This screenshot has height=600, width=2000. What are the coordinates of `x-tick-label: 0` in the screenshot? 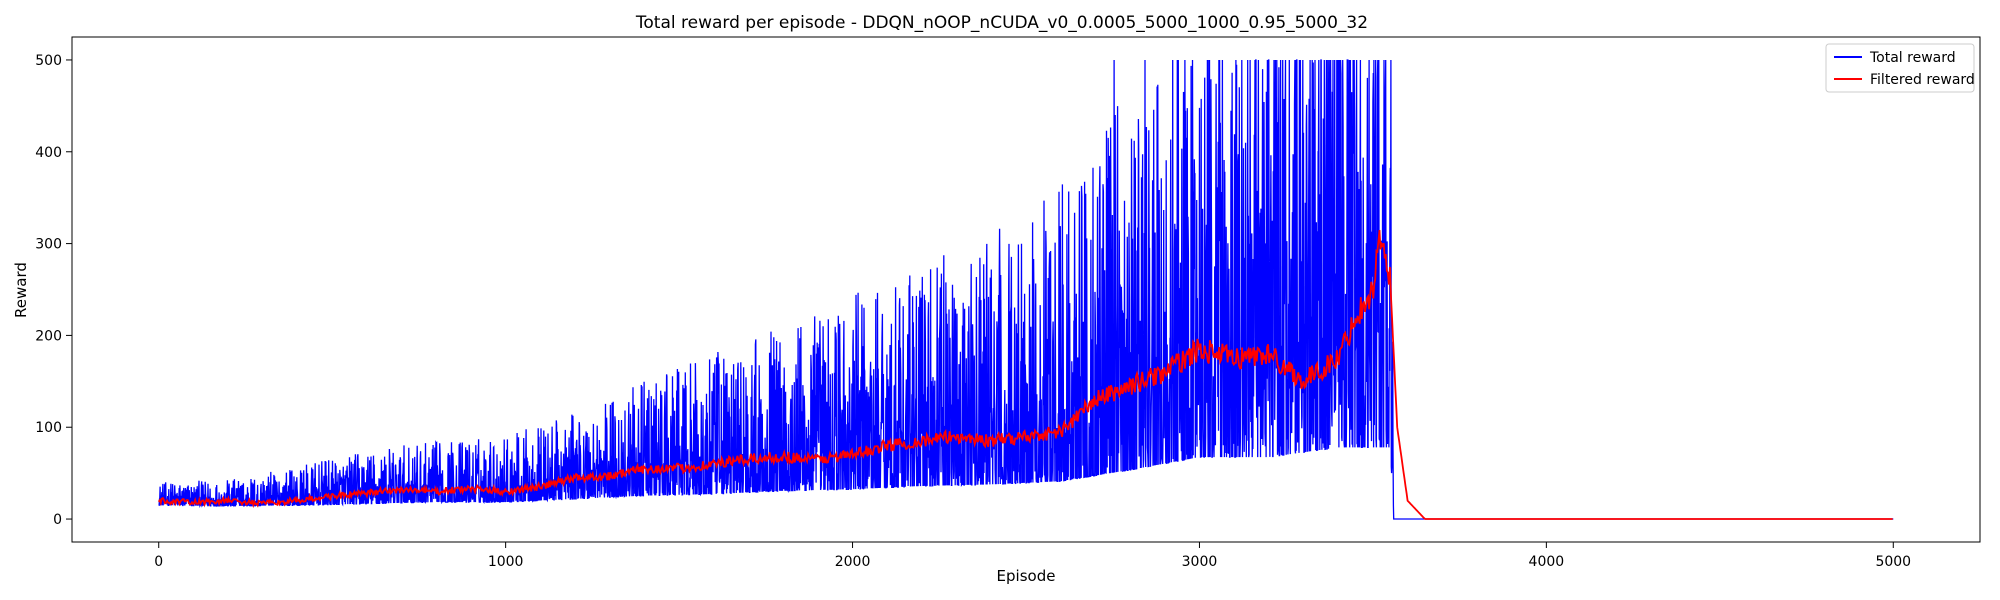 It's located at (158, 562).